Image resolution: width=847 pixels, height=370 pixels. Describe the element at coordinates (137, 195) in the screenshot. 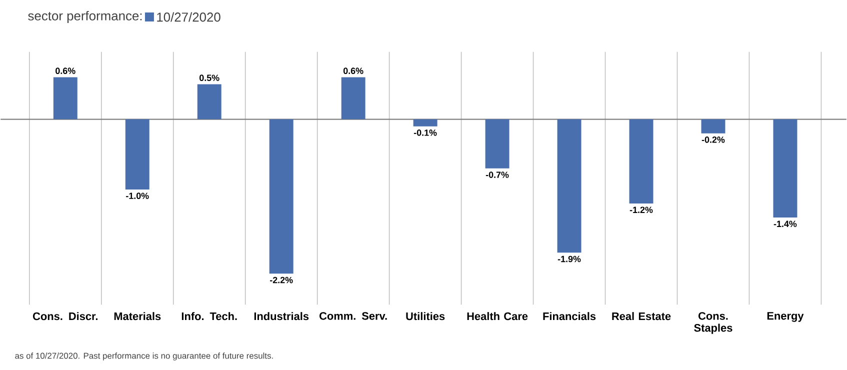

I see `data-label: -1.0%` at that location.